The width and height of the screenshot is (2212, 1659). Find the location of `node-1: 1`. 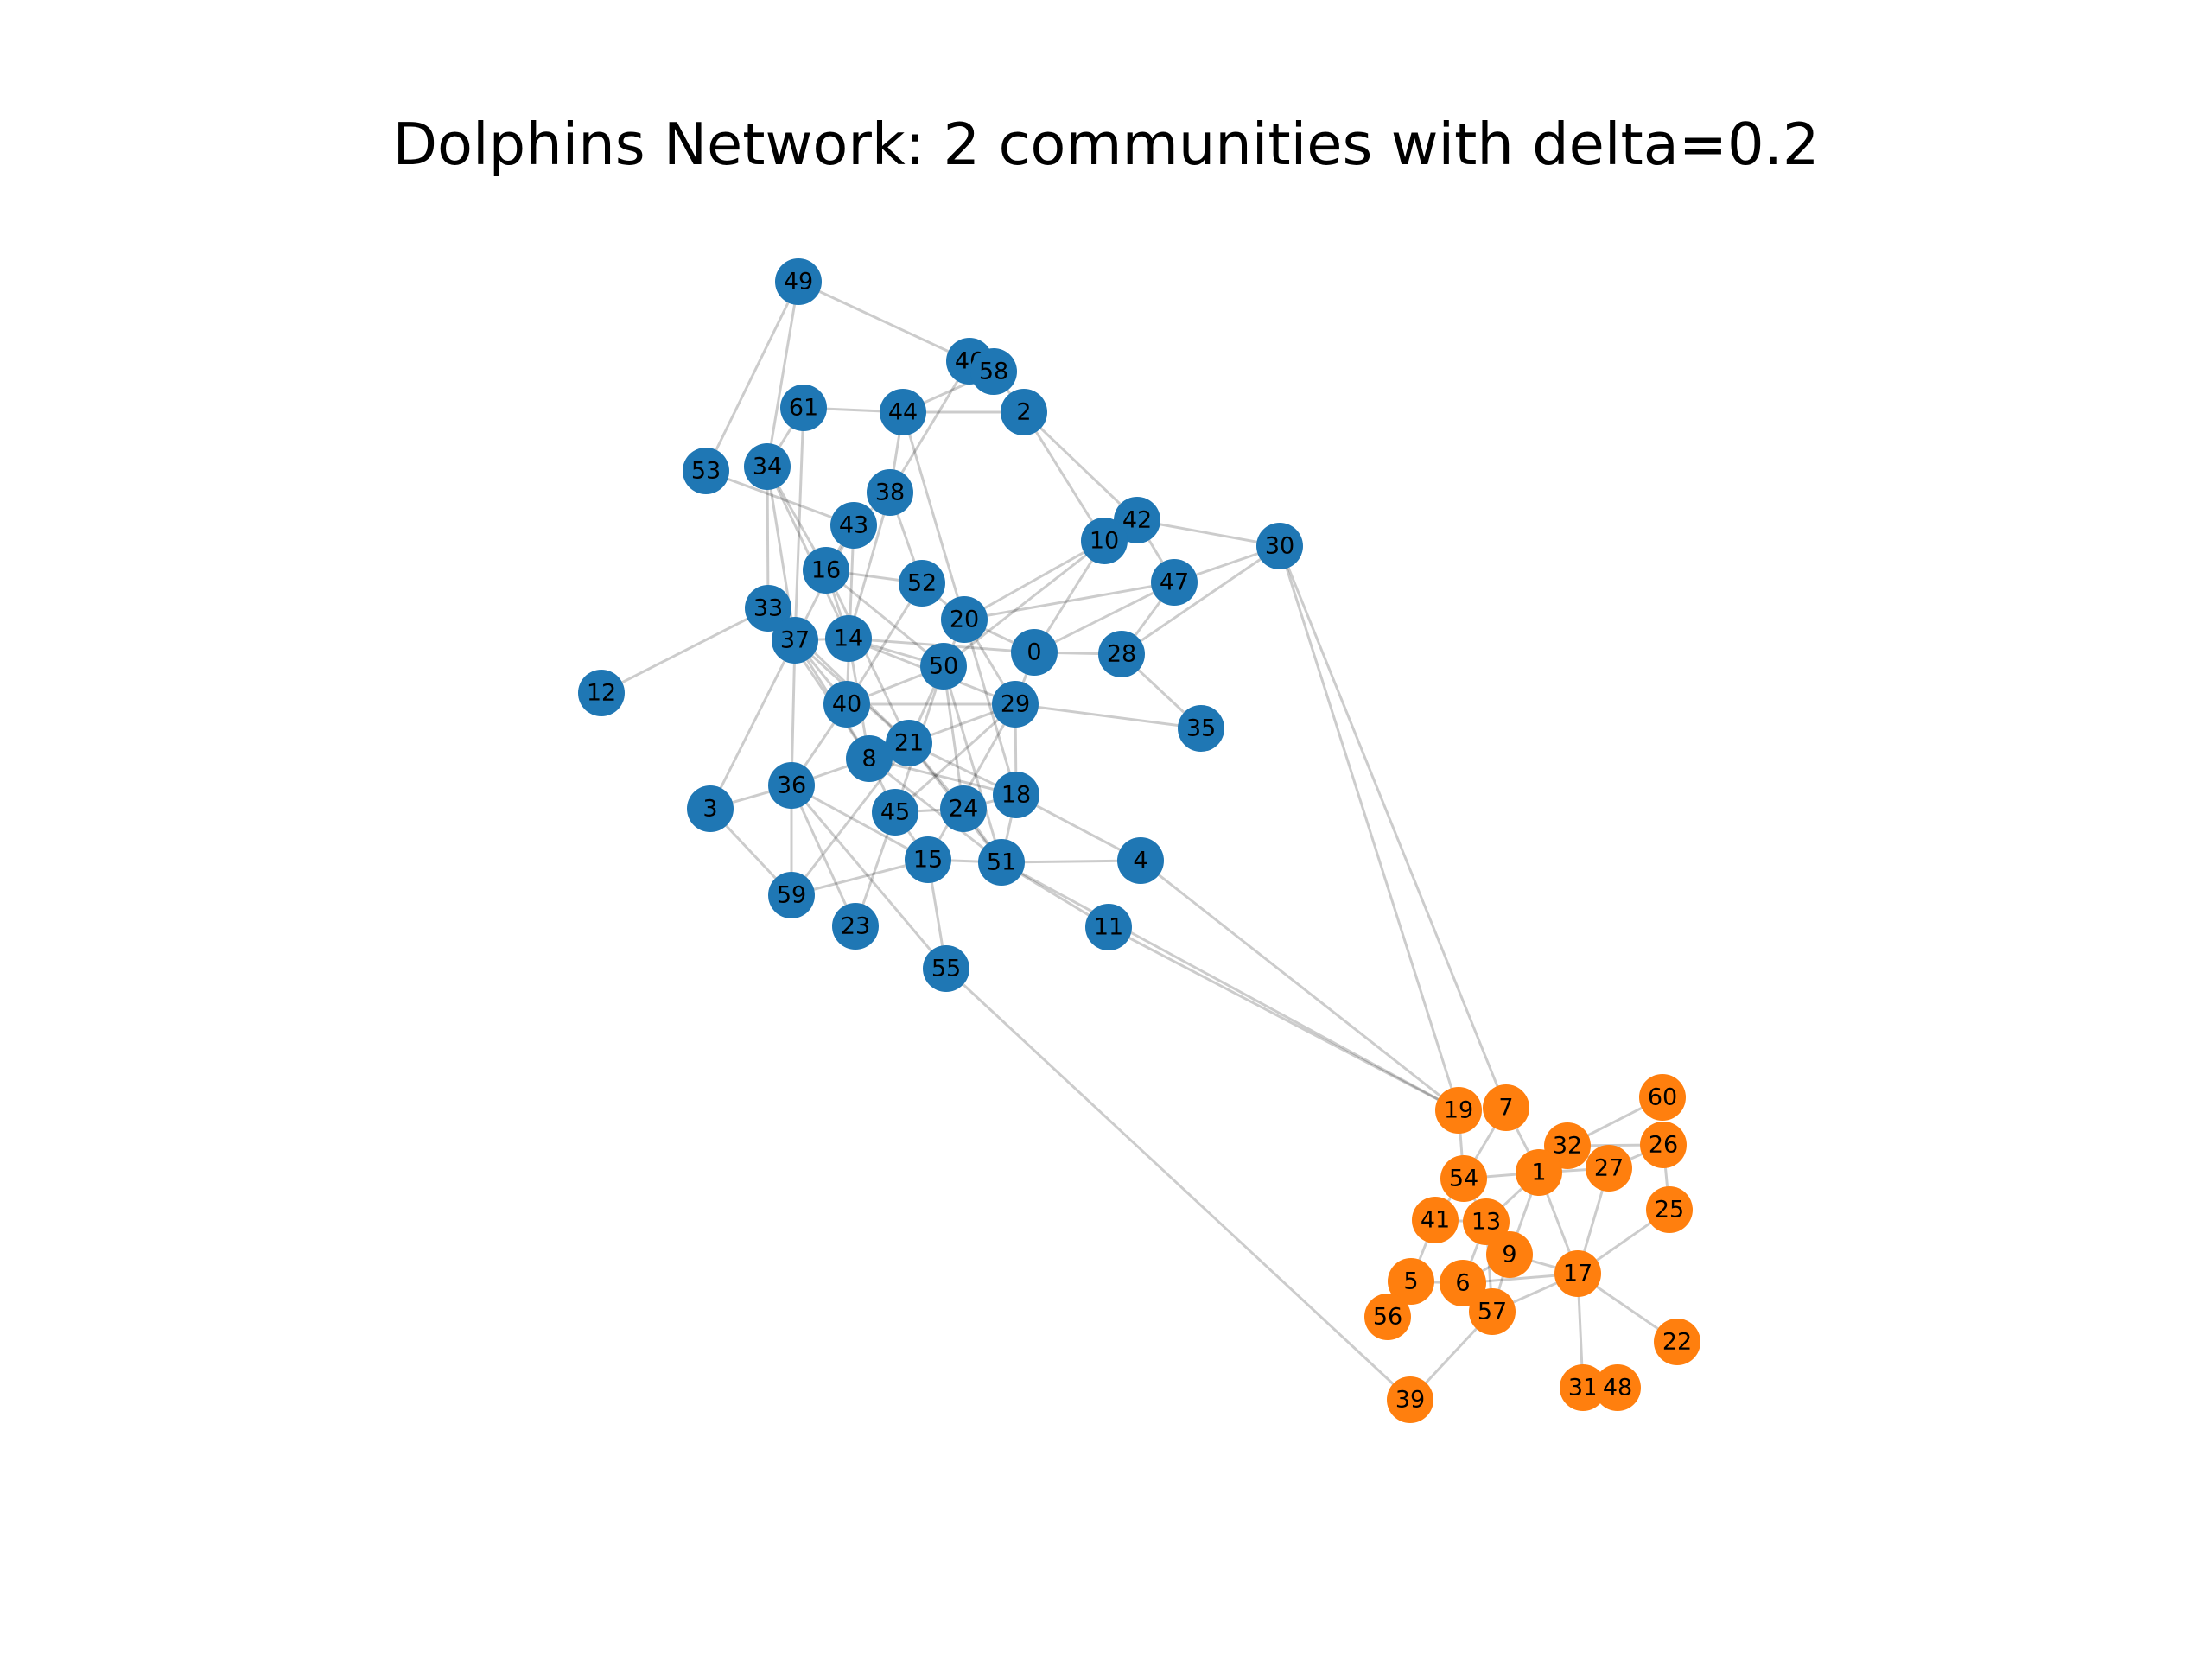

node-1: 1 is located at coordinates (1539, 1172).